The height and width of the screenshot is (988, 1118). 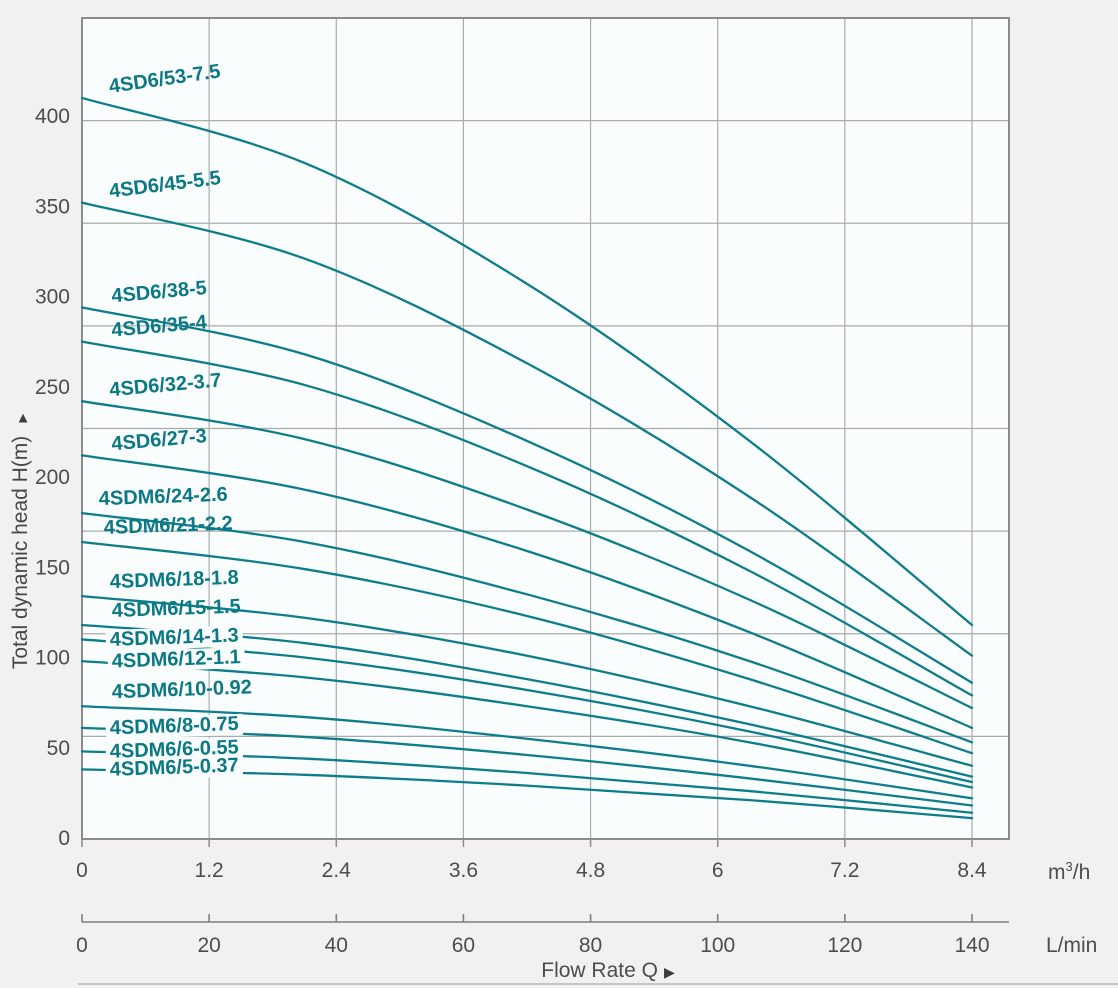 I want to click on x-tick-label-lmin: 20, so click(x=208, y=945).